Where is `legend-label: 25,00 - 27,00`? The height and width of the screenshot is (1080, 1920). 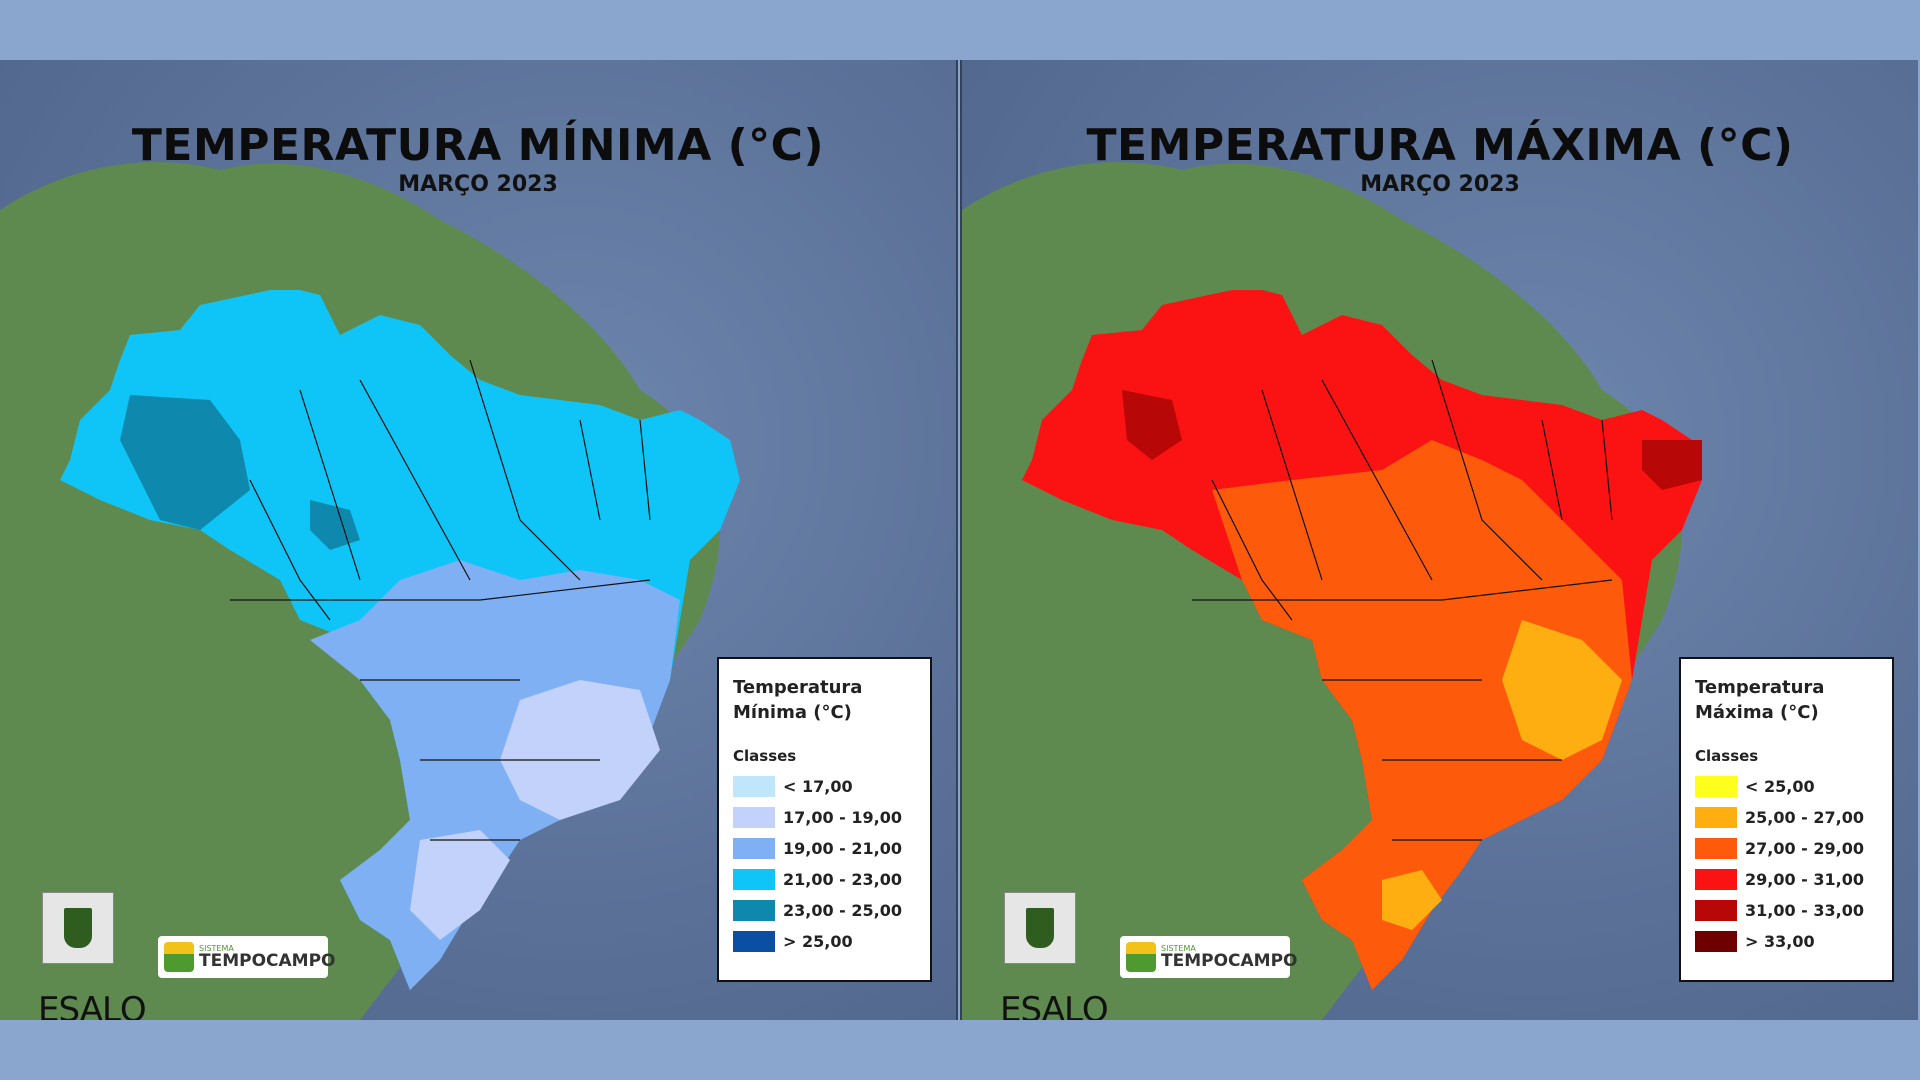 legend-label: 25,00 - 27,00 is located at coordinates (1804, 817).